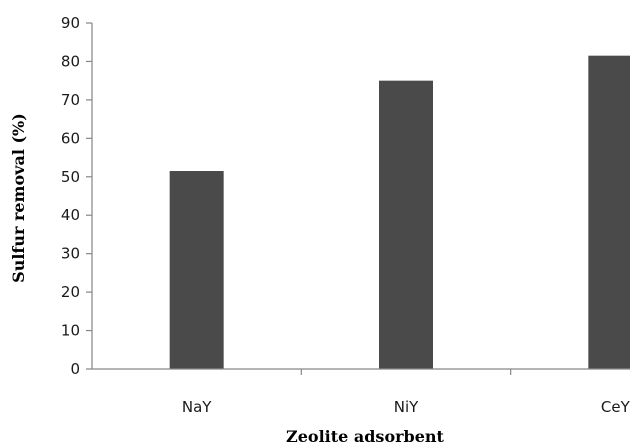  What do you see at coordinates (70, 215) in the screenshot?
I see `y-tick-label: 40` at bounding box center [70, 215].